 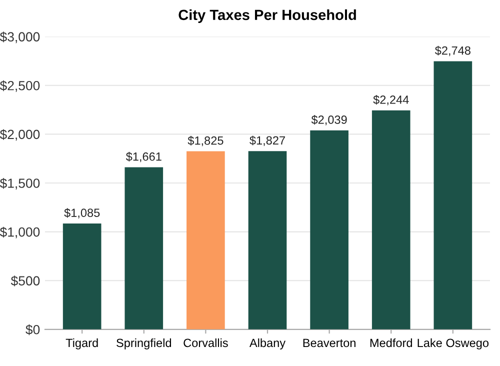 What do you see at coordinates (20, 184) in the screenshot?
I see `y-tick-label: $1,500` at bounding box center [20, 184].